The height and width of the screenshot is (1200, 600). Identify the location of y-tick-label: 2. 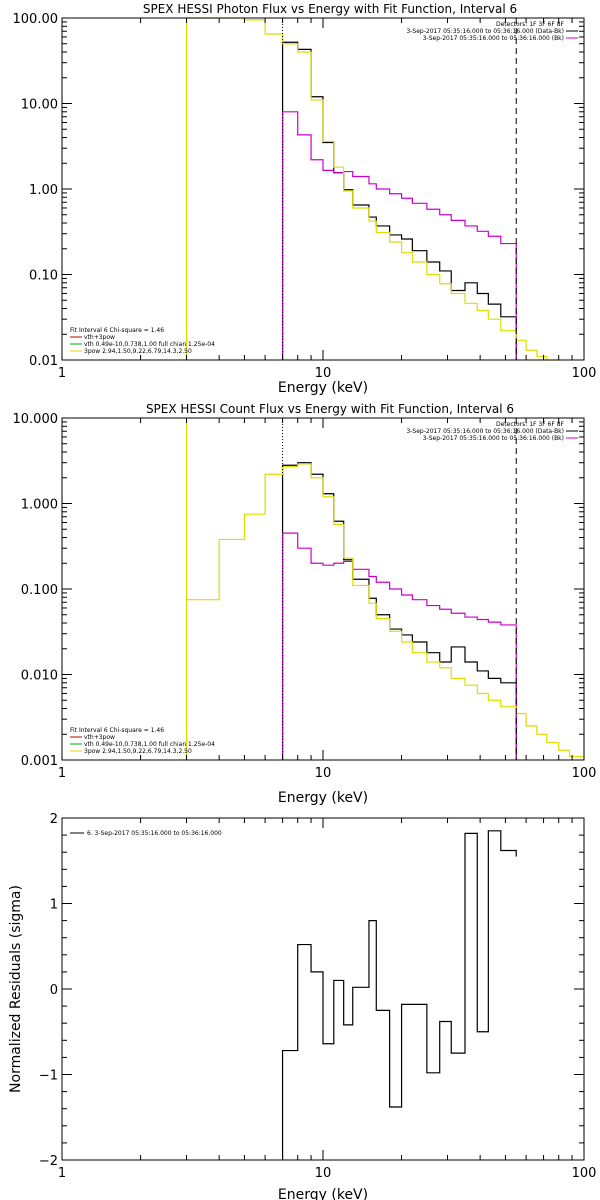
(54, 819).